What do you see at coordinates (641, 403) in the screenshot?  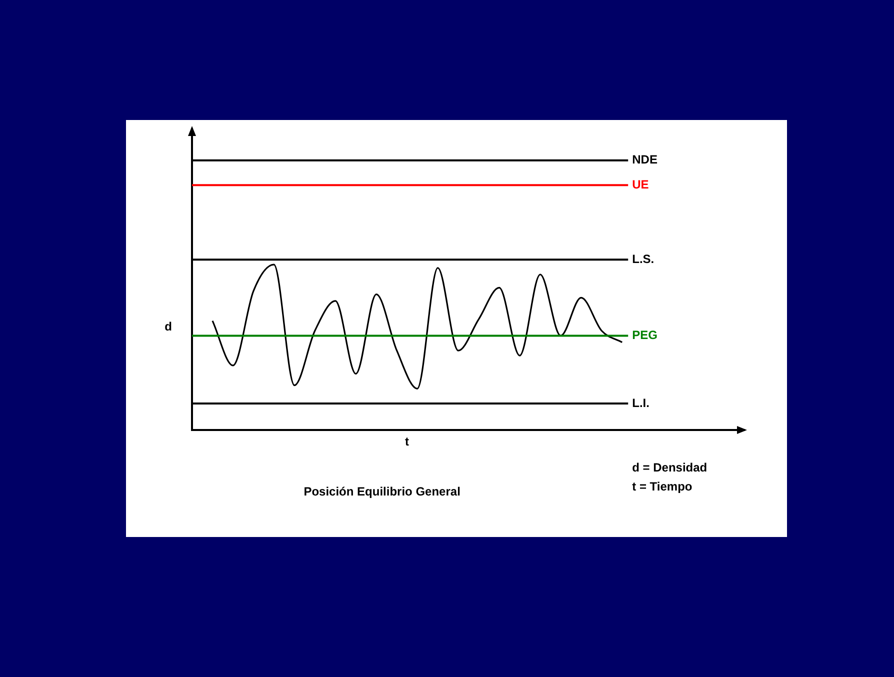 I see `ref-line-label: L.I.` at bounding box center [641, 403].